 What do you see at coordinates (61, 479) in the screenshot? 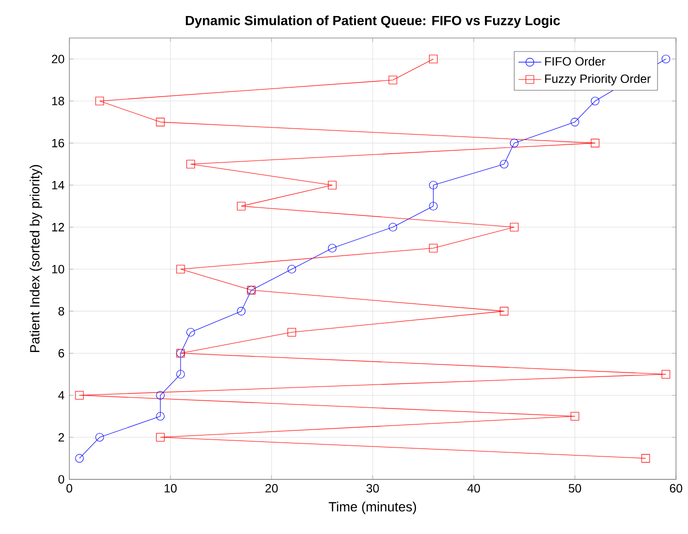
I see `y-tick-label: 0` at bounding box center [61, 479].